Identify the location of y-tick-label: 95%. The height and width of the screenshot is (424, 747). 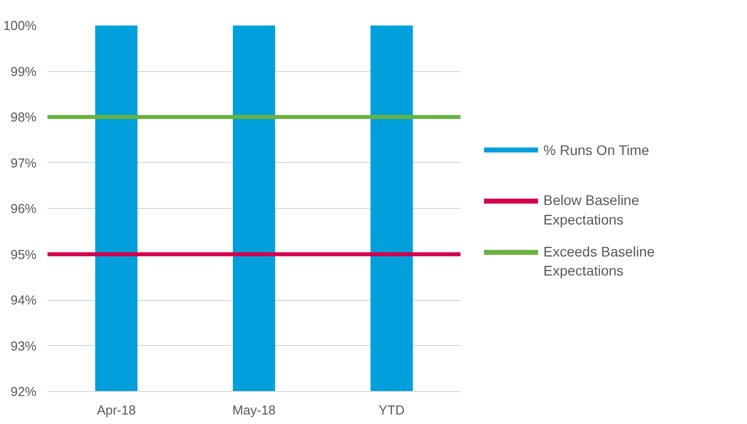
(23, 254).